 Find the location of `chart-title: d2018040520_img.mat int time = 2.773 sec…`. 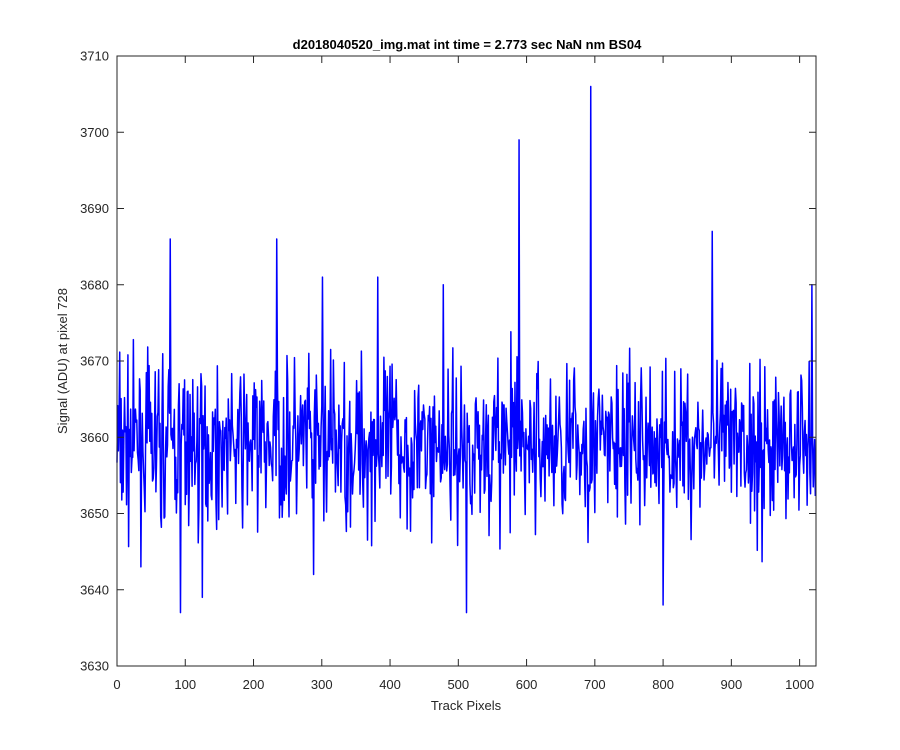

chart-title: d2018040520_img.mat int time = 2.773 sec… is located at coordinates (467, 44).